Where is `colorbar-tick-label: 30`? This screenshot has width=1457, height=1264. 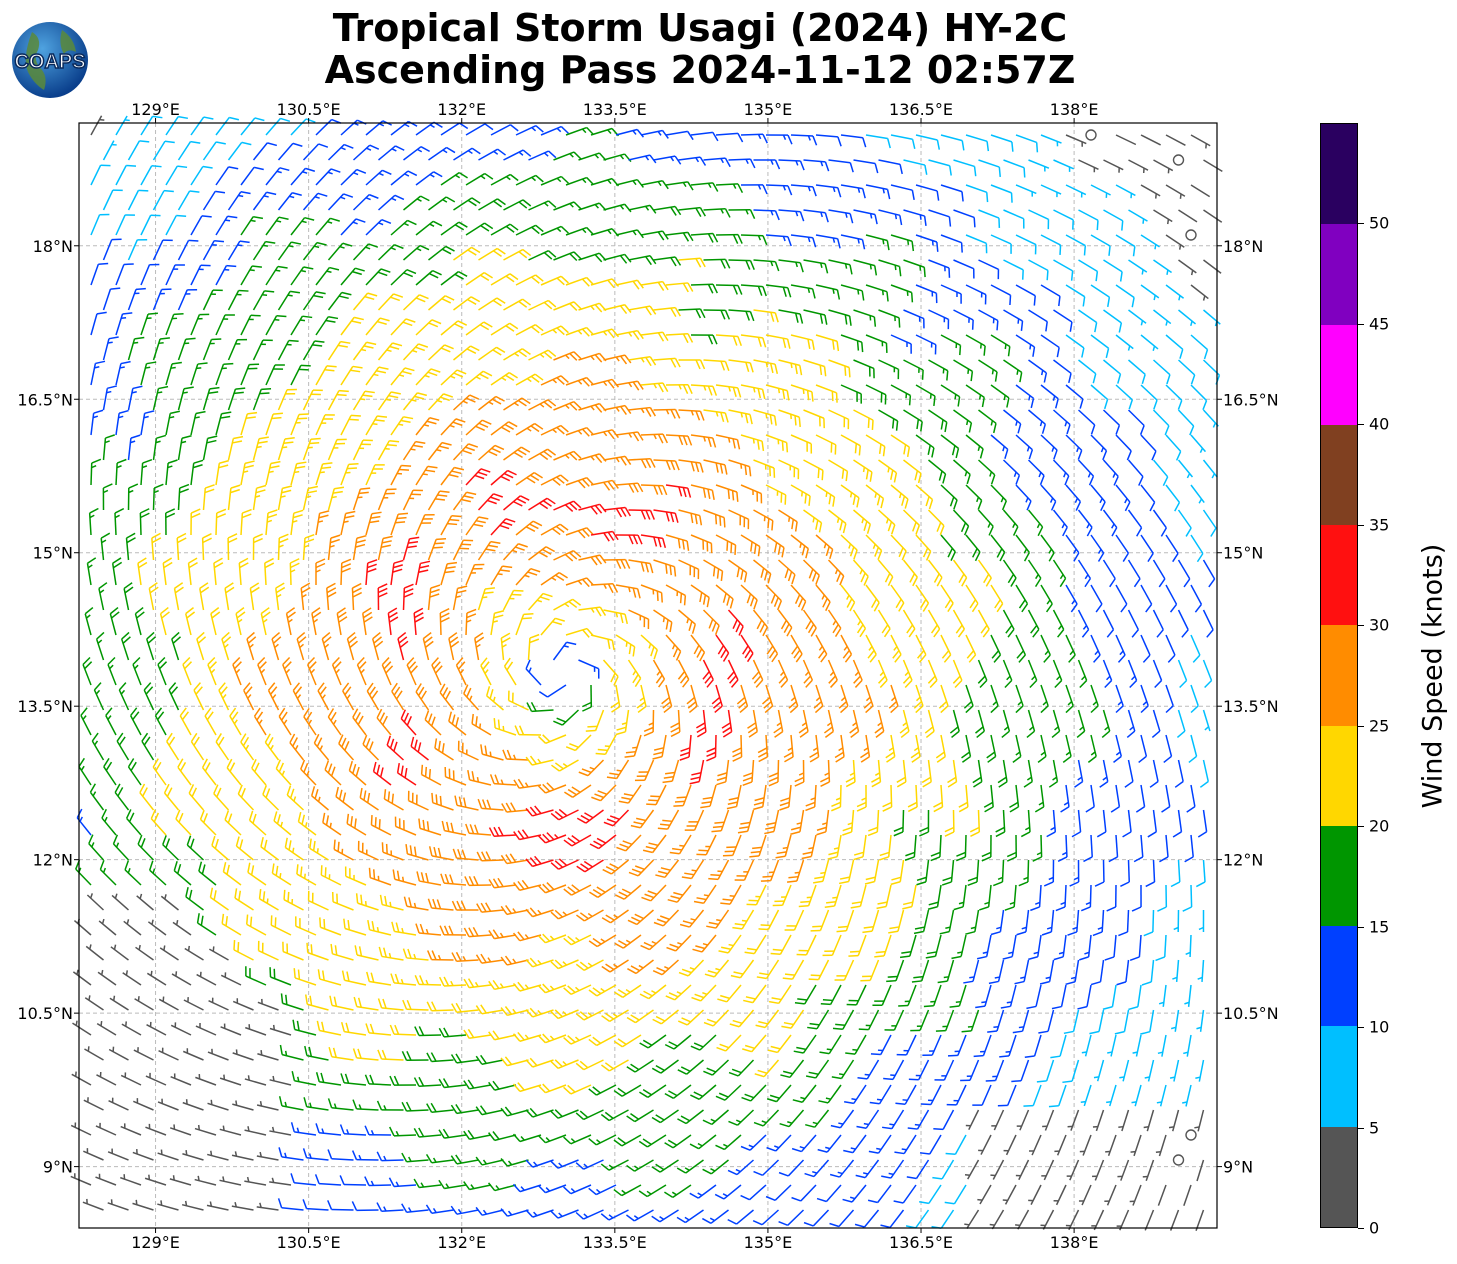
colorbar-tick-label: 30 is located at coordinates (1379, 625).